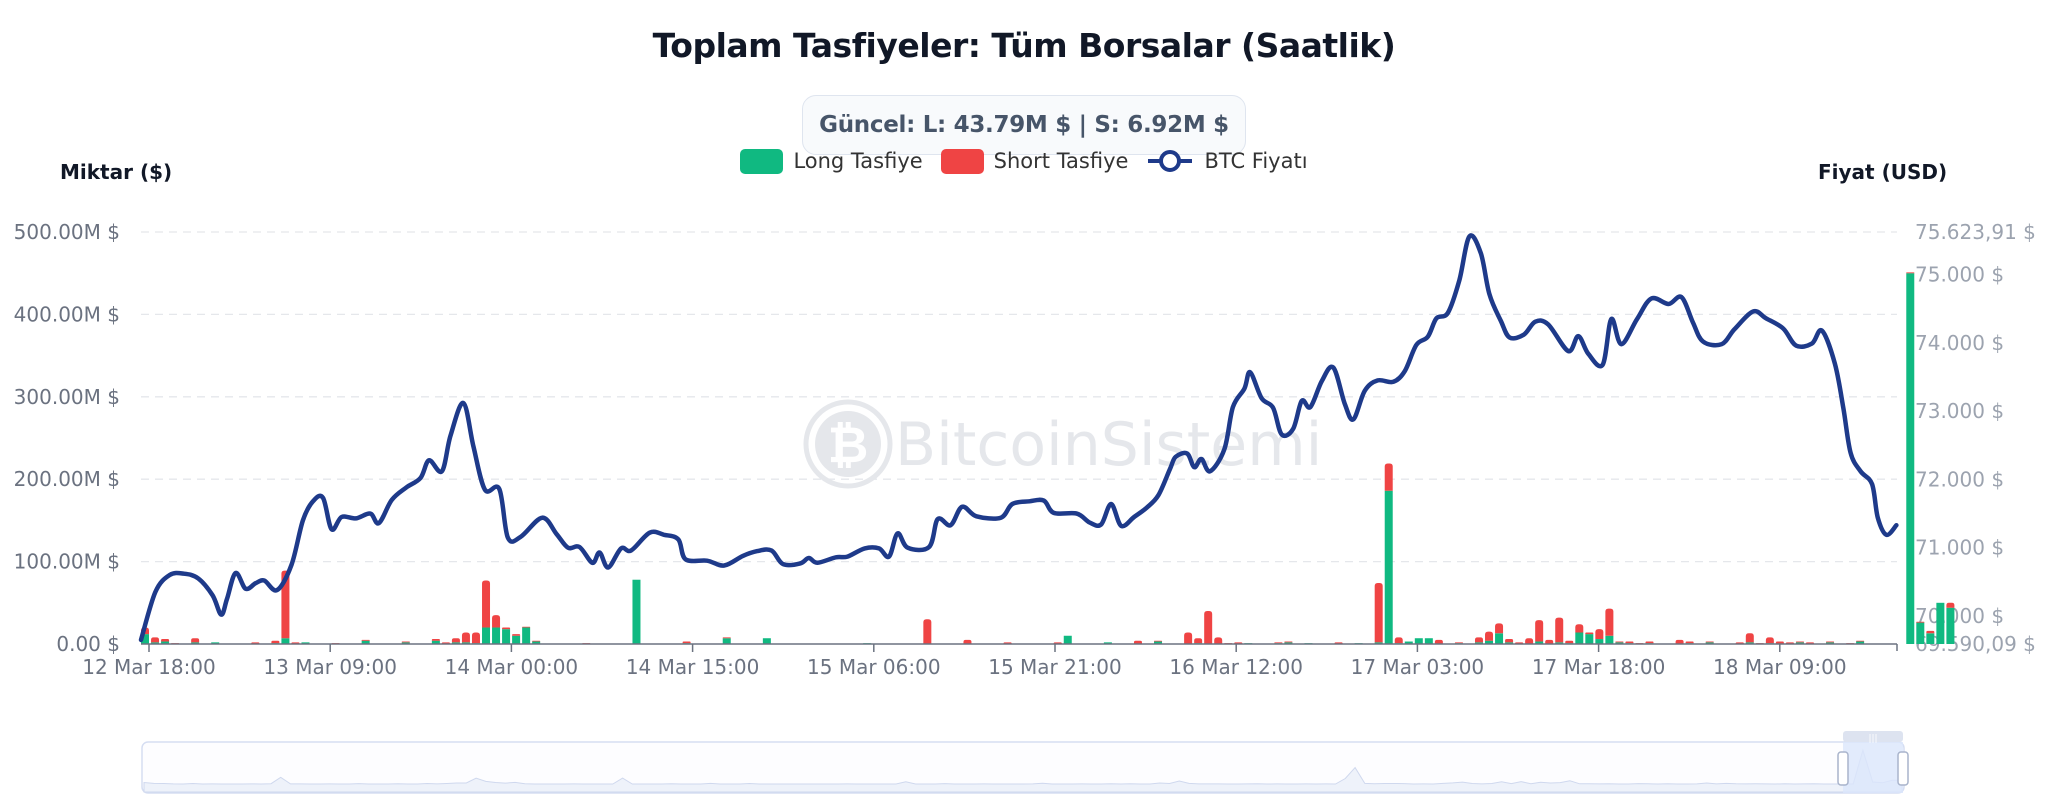  I want to click on legend-item-short: Short Tasfiye, so click(1034, 161).